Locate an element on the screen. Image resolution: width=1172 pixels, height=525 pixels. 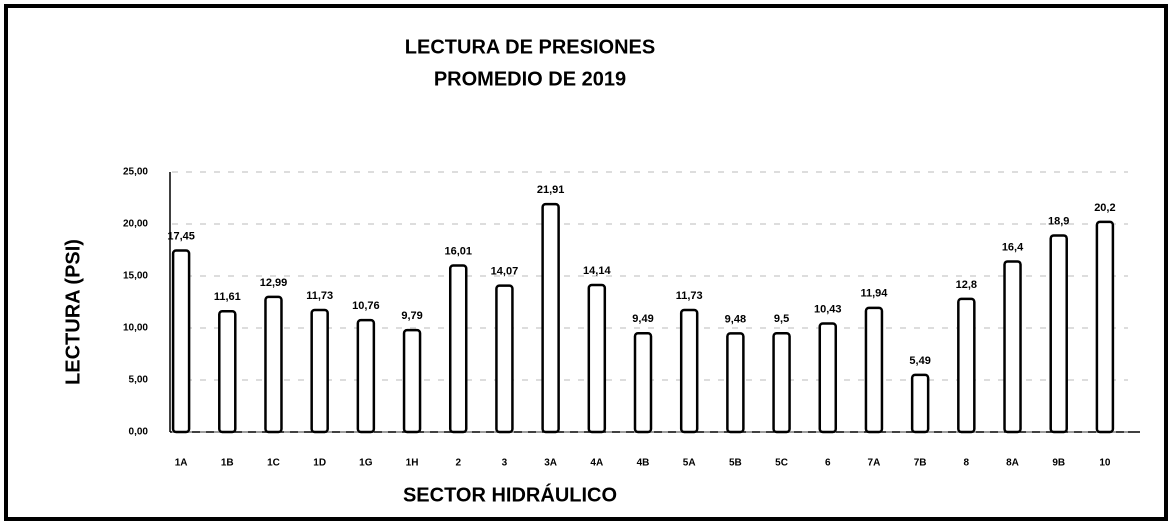
x-tick-label: 4B is located at coordinates (643, 463).